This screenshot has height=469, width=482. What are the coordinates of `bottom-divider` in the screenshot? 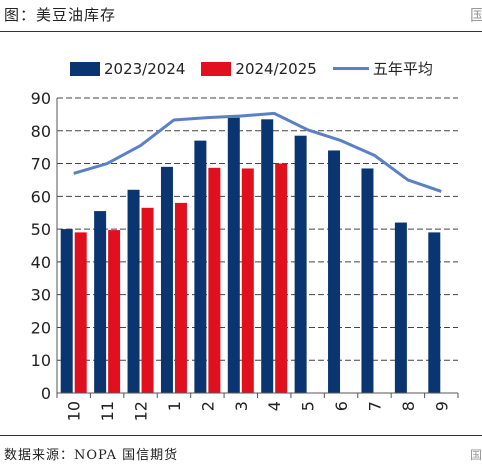 It's located at (241, 435).